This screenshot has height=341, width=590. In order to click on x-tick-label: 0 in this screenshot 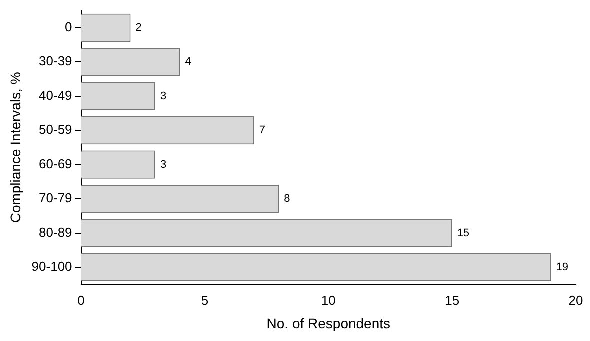, I will do `click(81, 300)`.